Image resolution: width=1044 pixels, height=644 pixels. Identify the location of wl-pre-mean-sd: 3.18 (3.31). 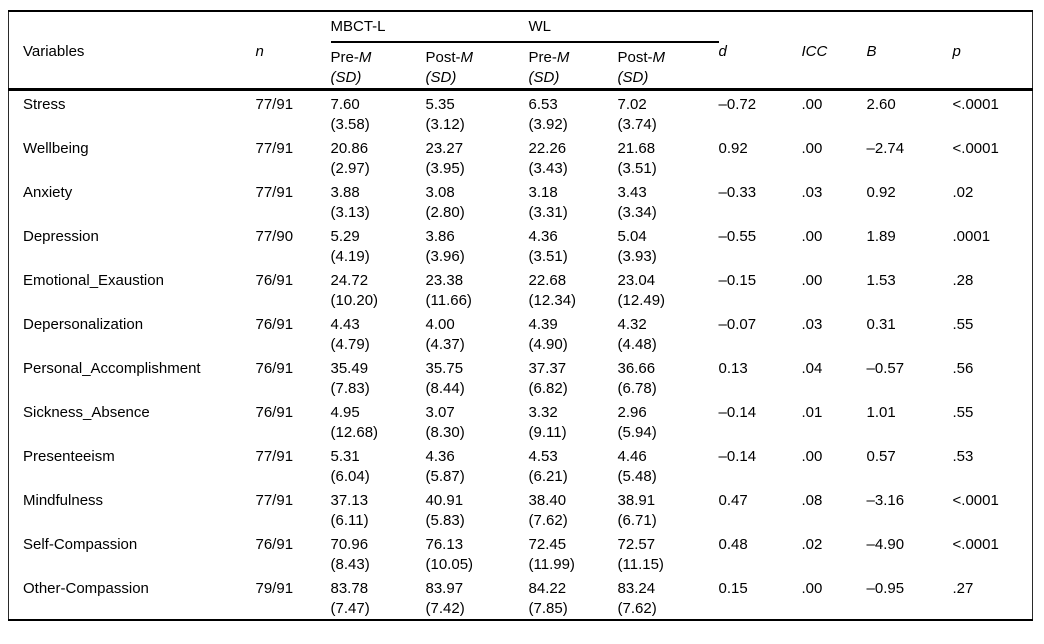
(548, 202).